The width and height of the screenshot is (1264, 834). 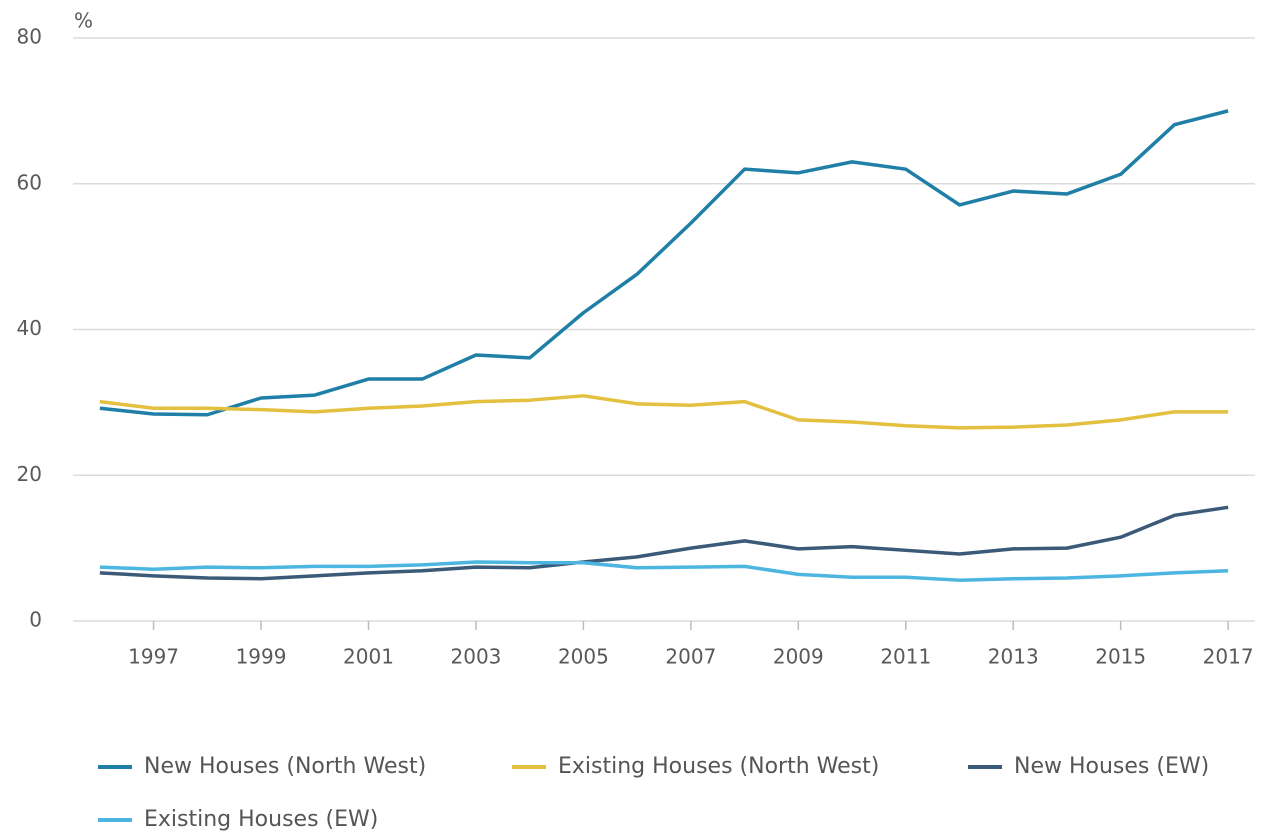 What do you see at coordinates (905, 657) in the screenshot?
I see `x-tick-label: 2011` at bounding box center [905, 657].